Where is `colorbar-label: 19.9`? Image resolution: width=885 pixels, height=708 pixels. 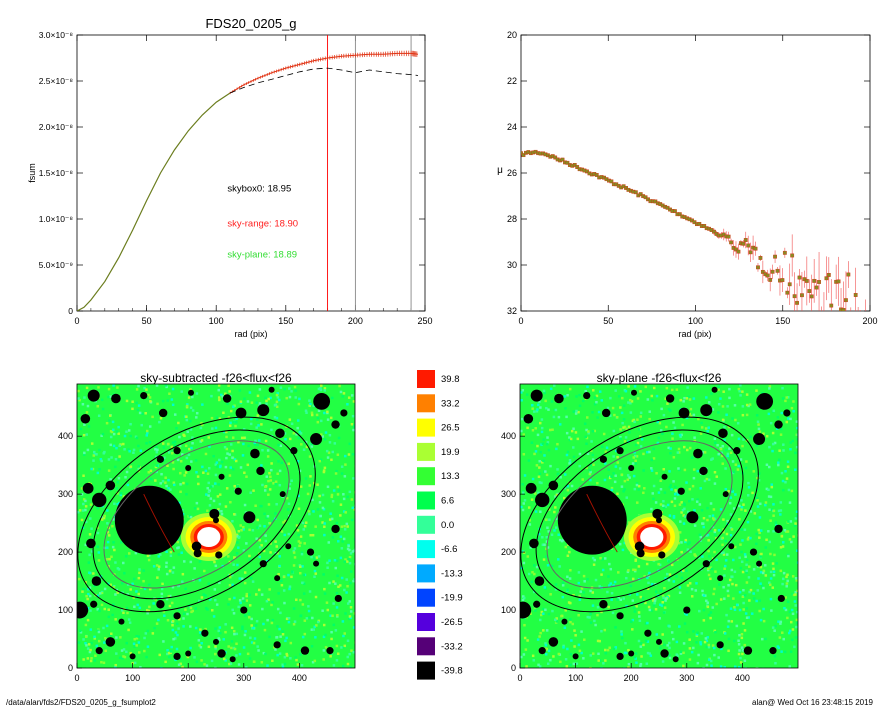 colorbar-label: 19.9 is located at coordinates (450, 452).